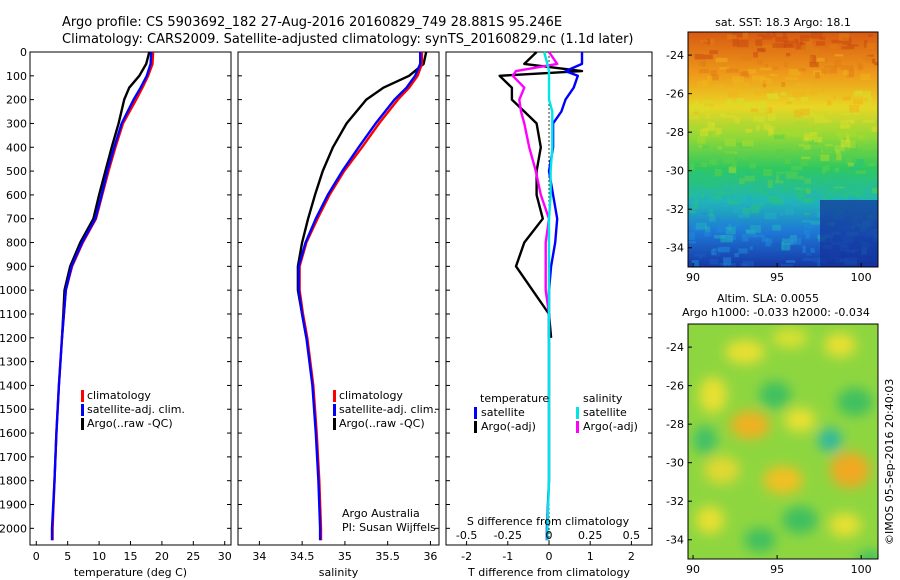 The image size is (900, 580). I want to click on legend-entry: satellite, so click(605, 412).